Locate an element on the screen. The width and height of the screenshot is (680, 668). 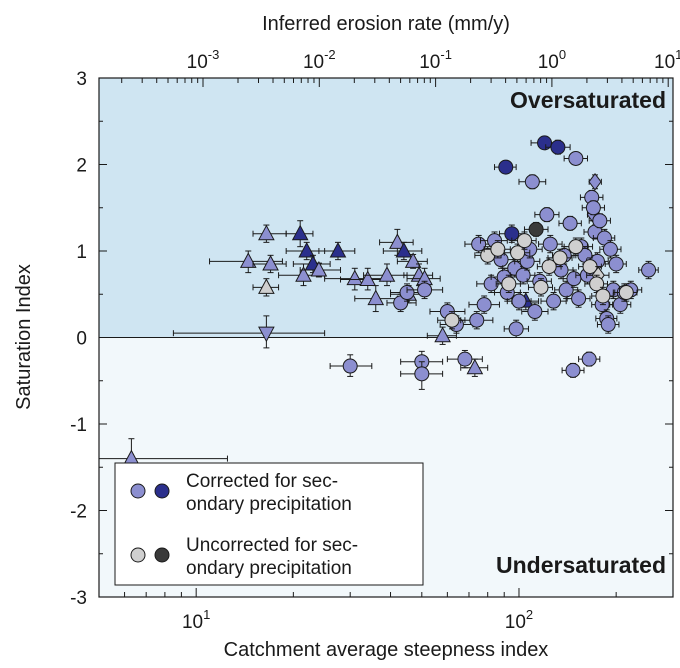
top-tick-label: 10⁰ is located at coordinates (552, 60).